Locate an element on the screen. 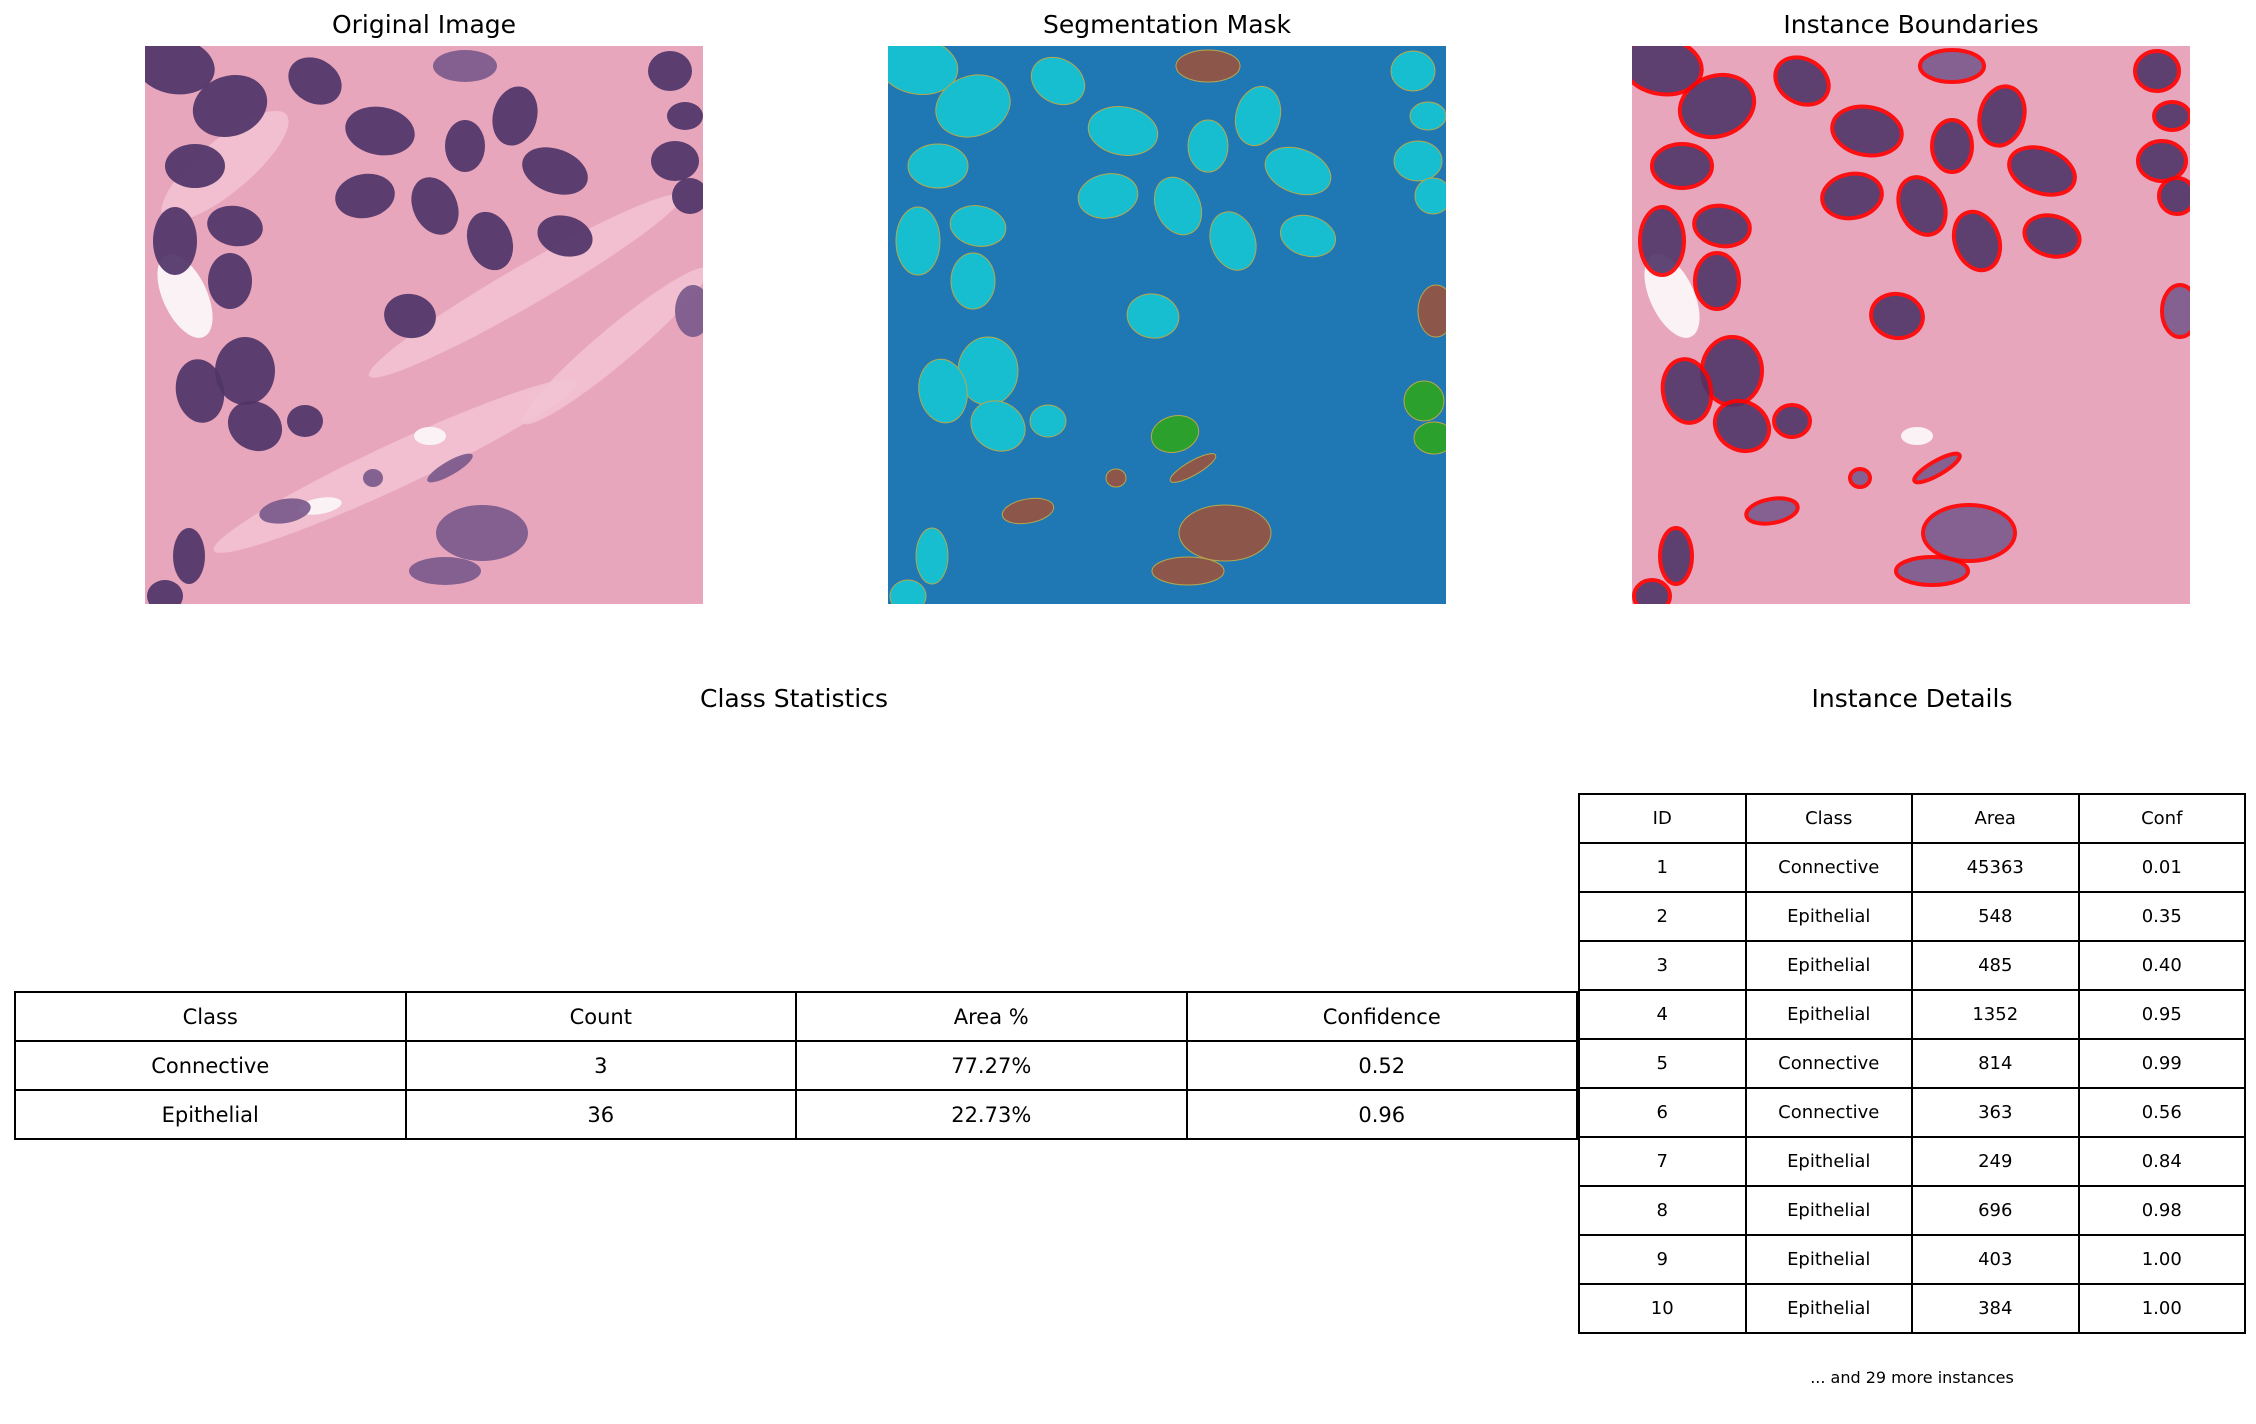 This screenshot has width=2256, height=1424. cell-id: 4 is located at coordinates (1662, 1014).